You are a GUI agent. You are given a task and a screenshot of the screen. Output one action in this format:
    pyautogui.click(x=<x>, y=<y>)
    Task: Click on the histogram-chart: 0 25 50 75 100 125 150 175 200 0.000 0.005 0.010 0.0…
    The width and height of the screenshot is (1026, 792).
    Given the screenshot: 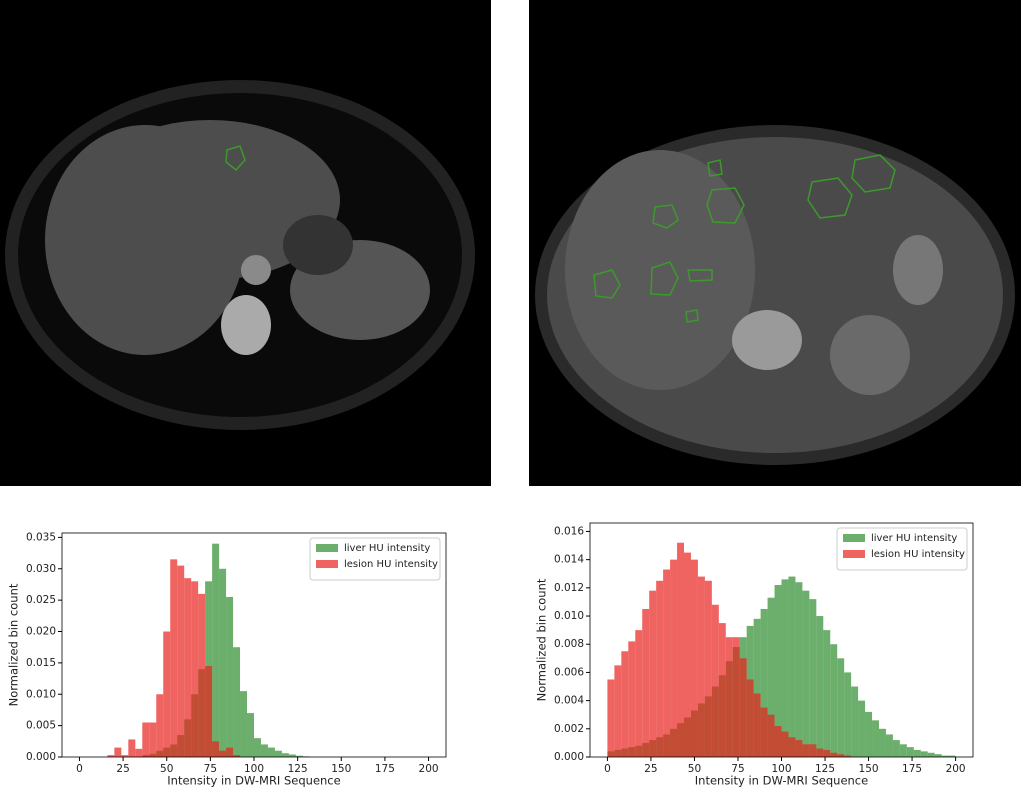 What is the action you would take?
    pyautogui.click(x=227, y=659)
    